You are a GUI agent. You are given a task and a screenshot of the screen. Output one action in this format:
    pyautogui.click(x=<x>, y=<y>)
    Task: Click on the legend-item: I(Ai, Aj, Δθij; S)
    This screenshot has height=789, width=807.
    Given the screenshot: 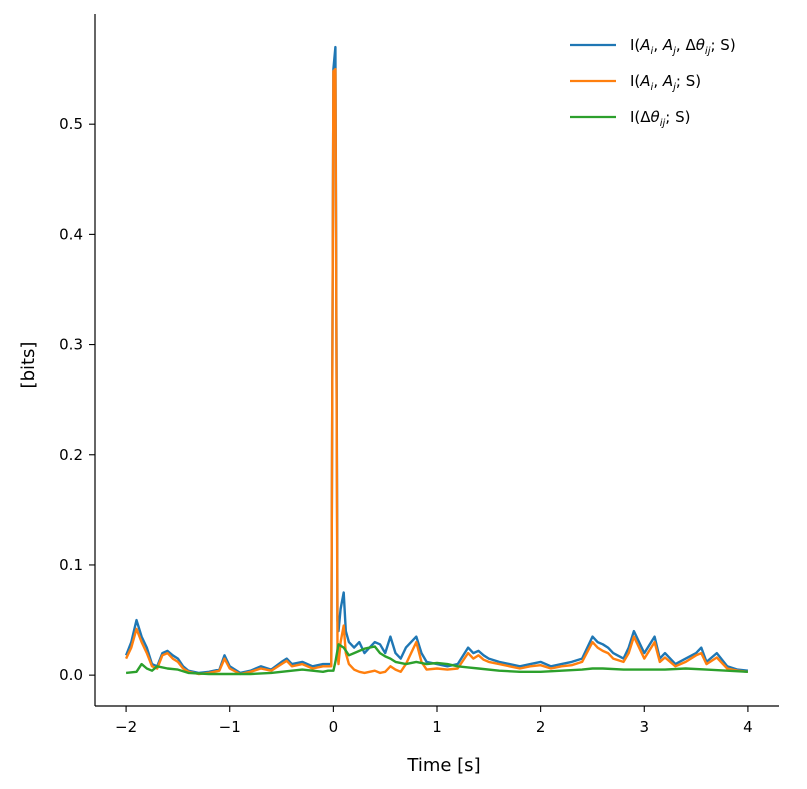 What is the action you would take?
    pyautogui.click(x=653, y=46)
    